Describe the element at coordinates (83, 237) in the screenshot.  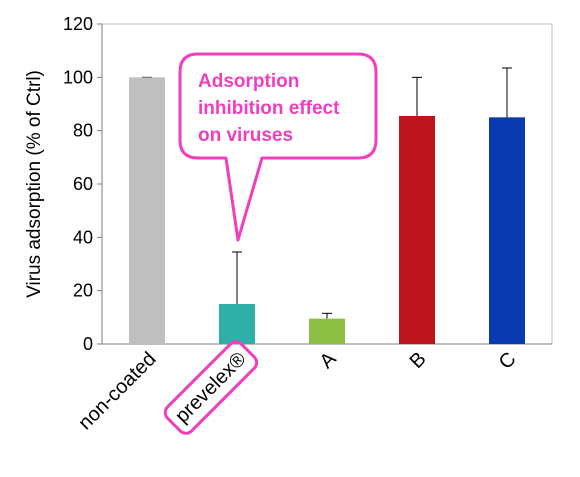
I see `y-tick-label: 40` at that location.